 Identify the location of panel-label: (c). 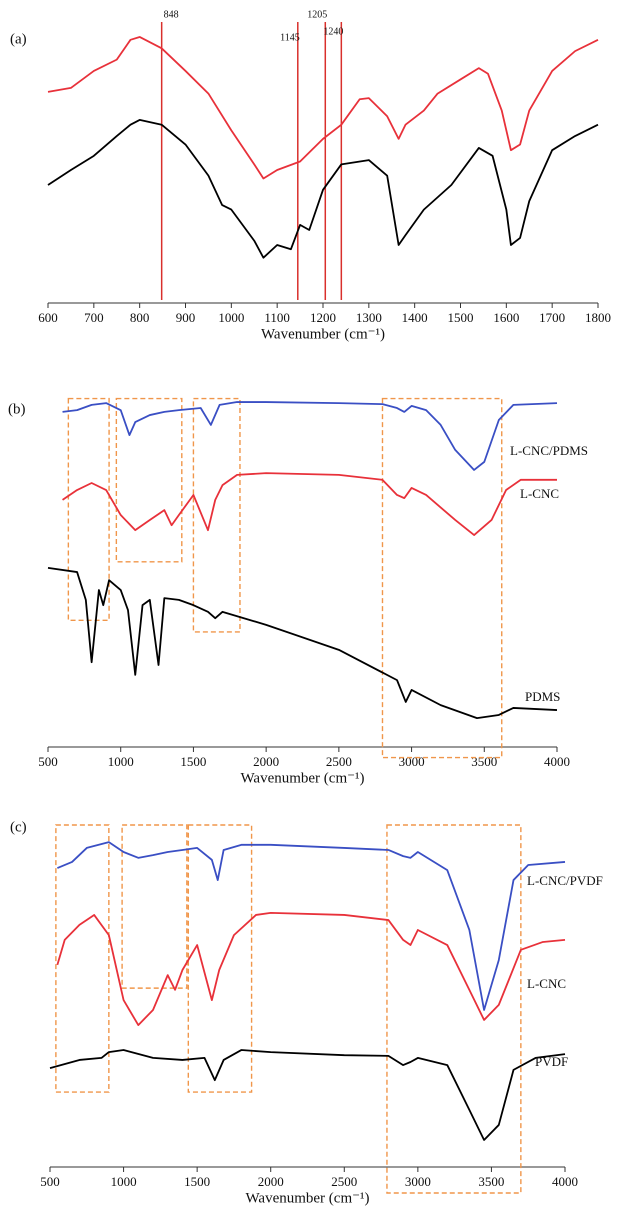
(18, 827).